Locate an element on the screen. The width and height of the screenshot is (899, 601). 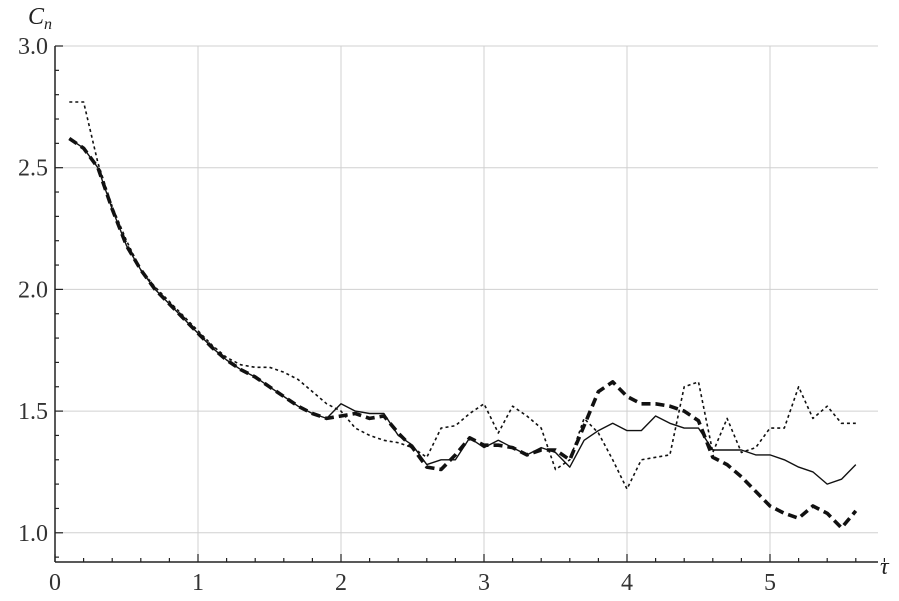
y-axis-label-main: C is located at coordinates (36, 17).